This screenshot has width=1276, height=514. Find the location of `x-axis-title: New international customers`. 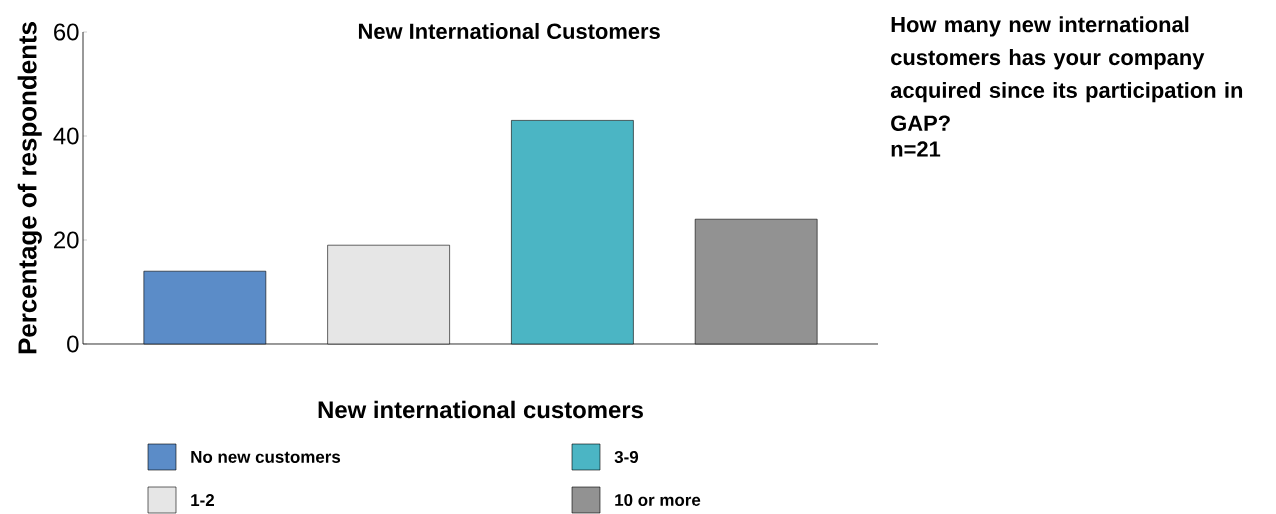

x-axis-title: New international customers is located at coordinates (480, 409).